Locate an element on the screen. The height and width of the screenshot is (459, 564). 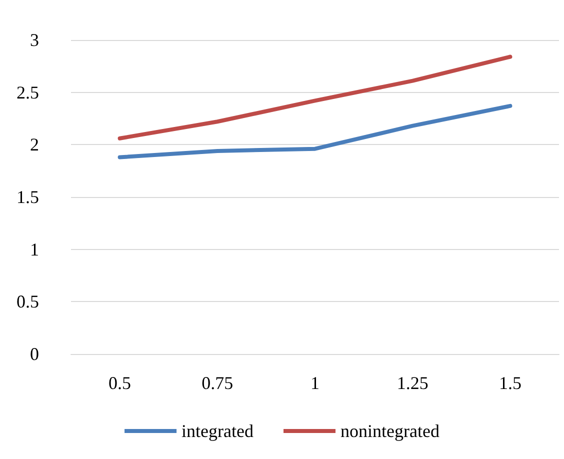
legend-label: nonintegrated is located at coordinates (390, 431).